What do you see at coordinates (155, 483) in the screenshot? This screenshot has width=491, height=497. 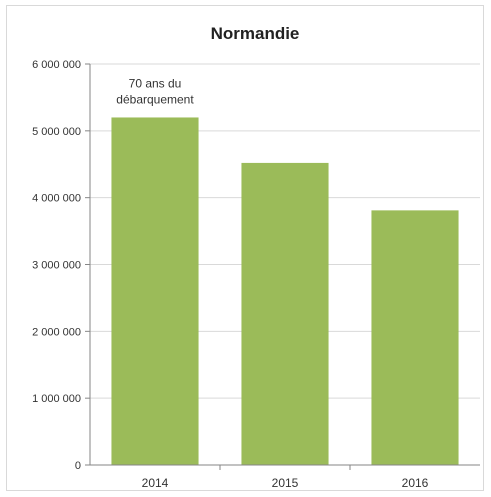 I see `x-tick-label: 2014` at bounding box center [155, 483].